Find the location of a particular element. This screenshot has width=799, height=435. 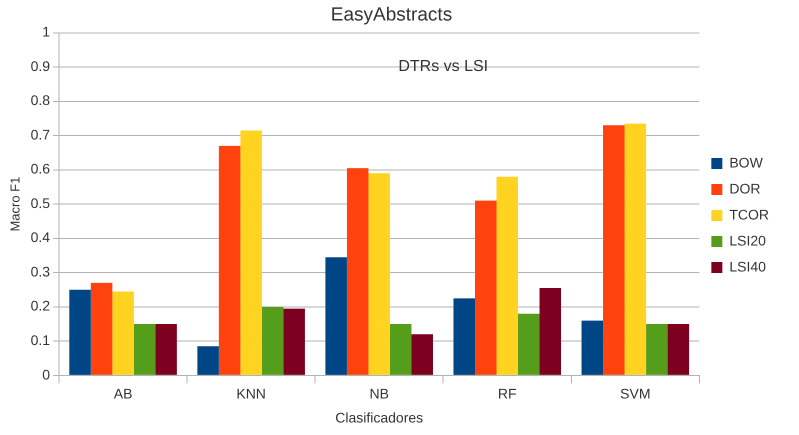

y-tick-label: 0.7 is located at coordinates (40, 134).